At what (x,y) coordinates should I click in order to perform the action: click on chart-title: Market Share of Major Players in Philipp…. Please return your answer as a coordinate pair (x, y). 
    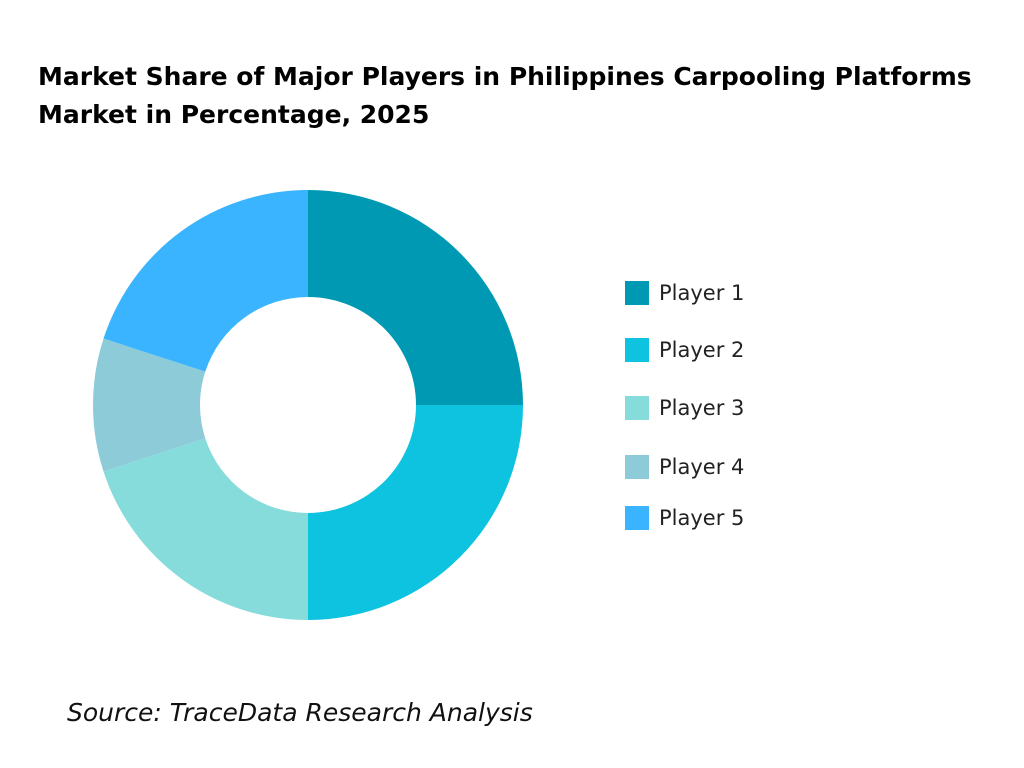
    Looking at the image, I should click on (505, 95).